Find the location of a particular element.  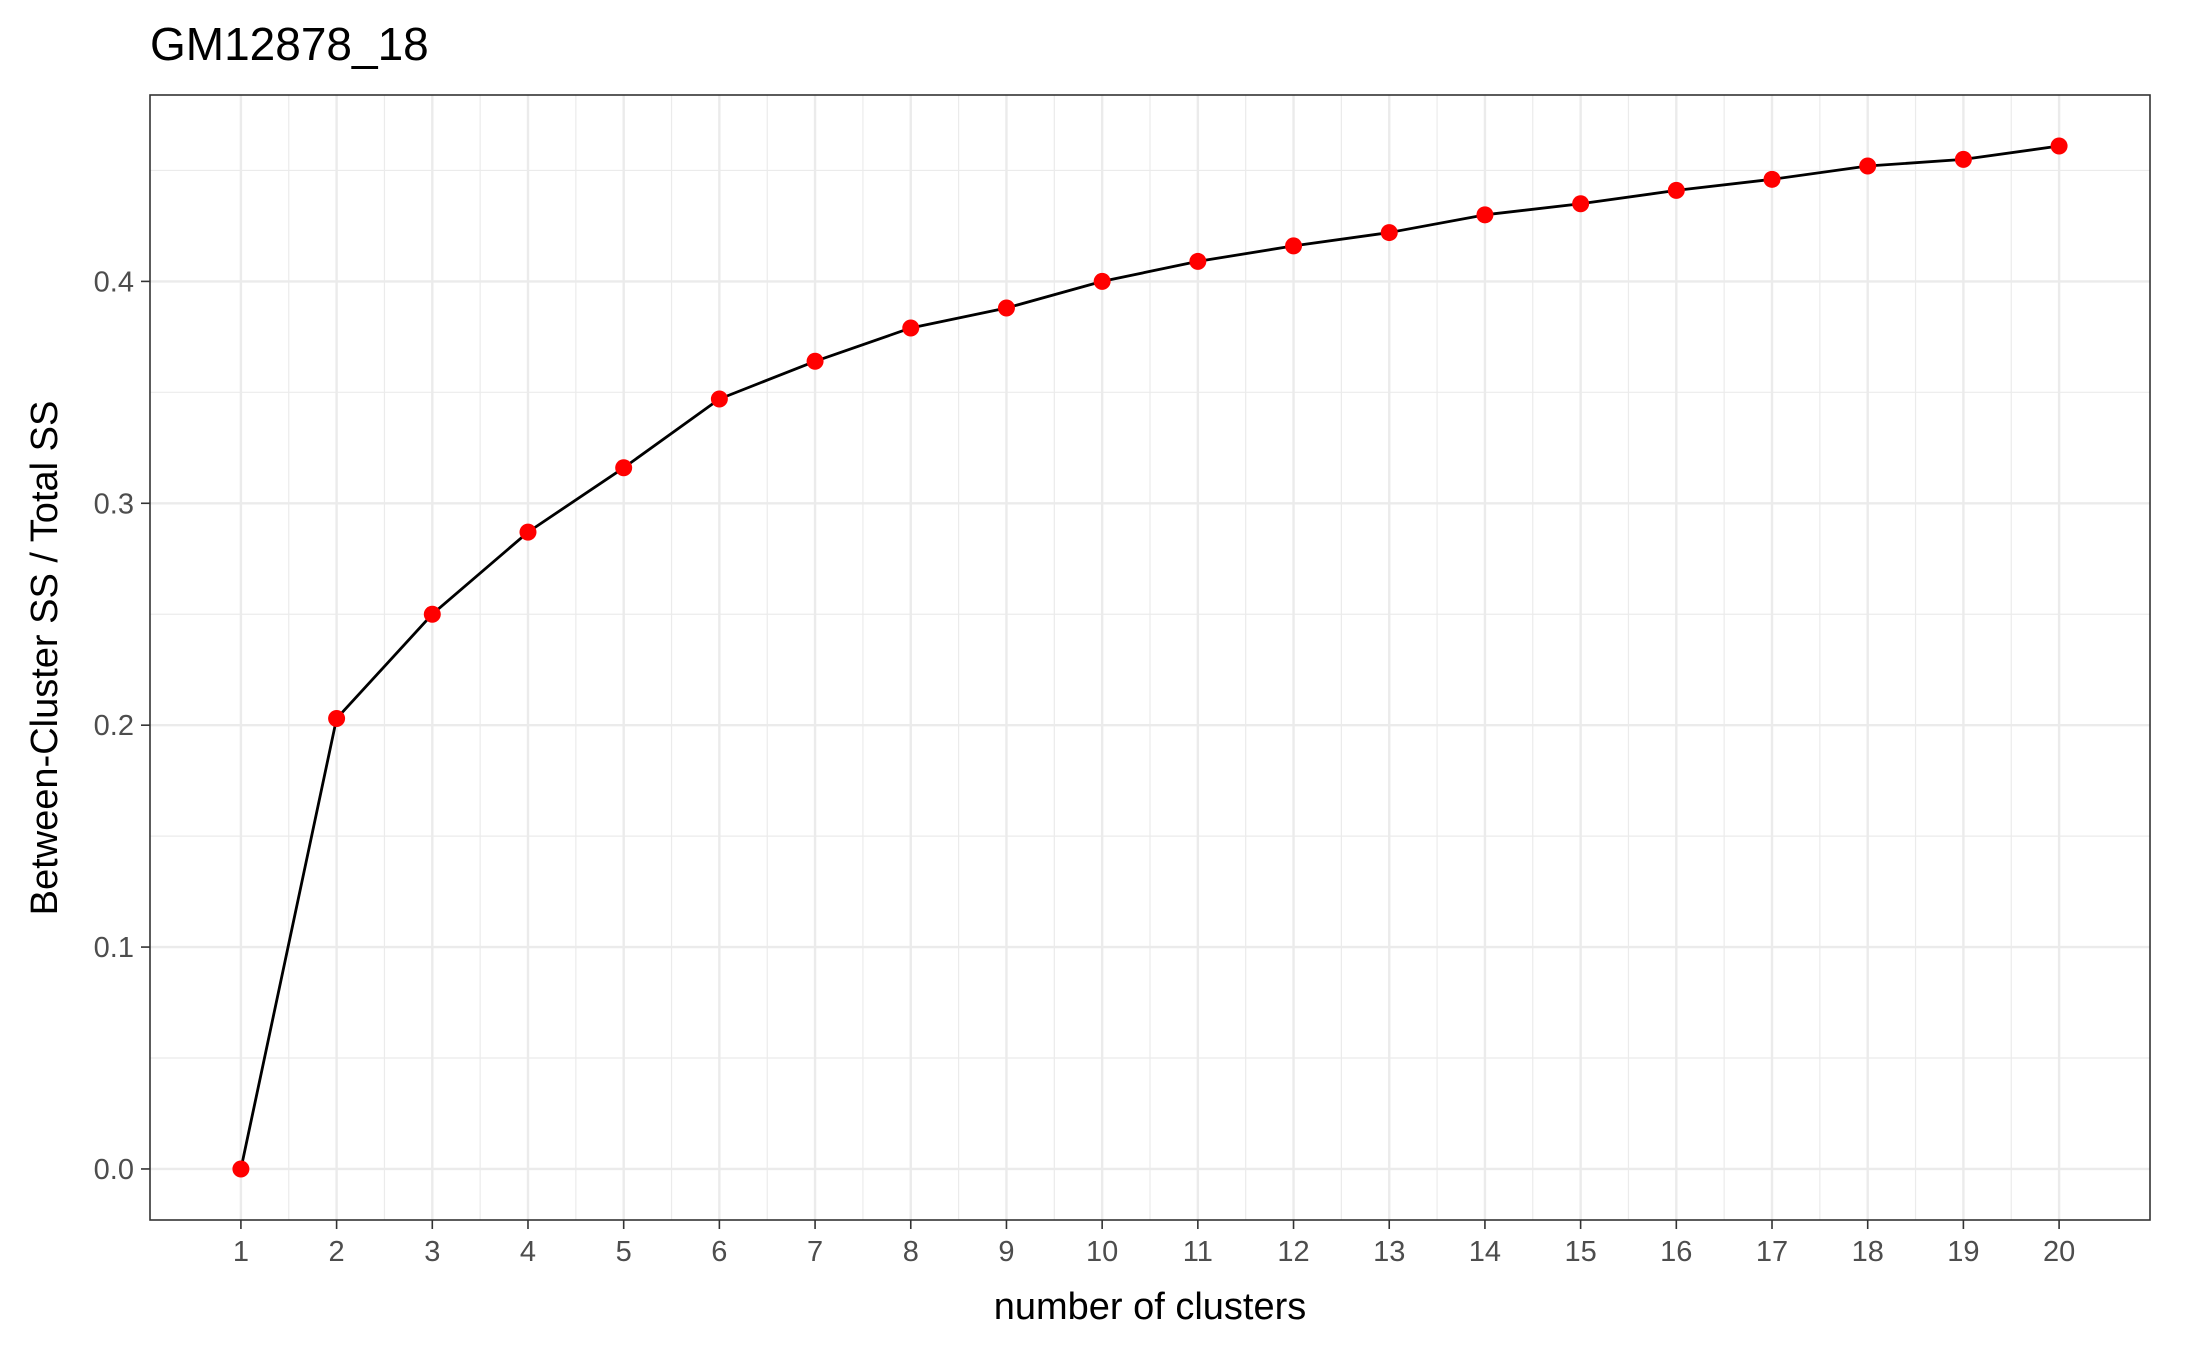

x-tick-label: 20 is located at coordinates (2059, 1252).